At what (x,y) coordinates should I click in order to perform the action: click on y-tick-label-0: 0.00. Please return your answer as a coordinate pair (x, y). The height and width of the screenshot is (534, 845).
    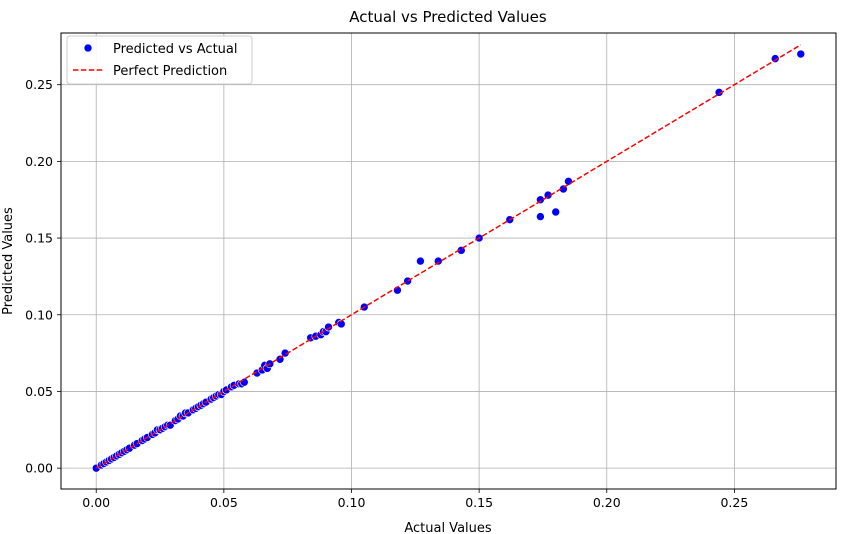
    Looking at the image, I should click on (39, 468).